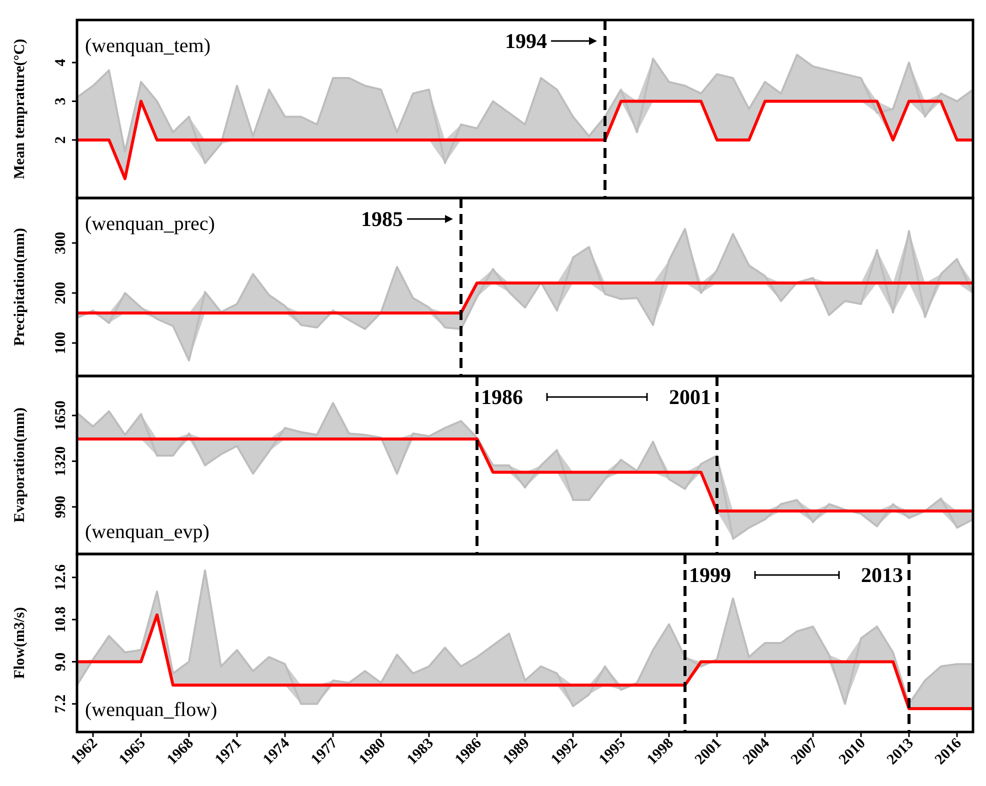 The image size is (986, 786). Describe the element at coordinates (20, 287) in the screenshot. I see `y-axis-title: Precipitation(mm)` at that location.